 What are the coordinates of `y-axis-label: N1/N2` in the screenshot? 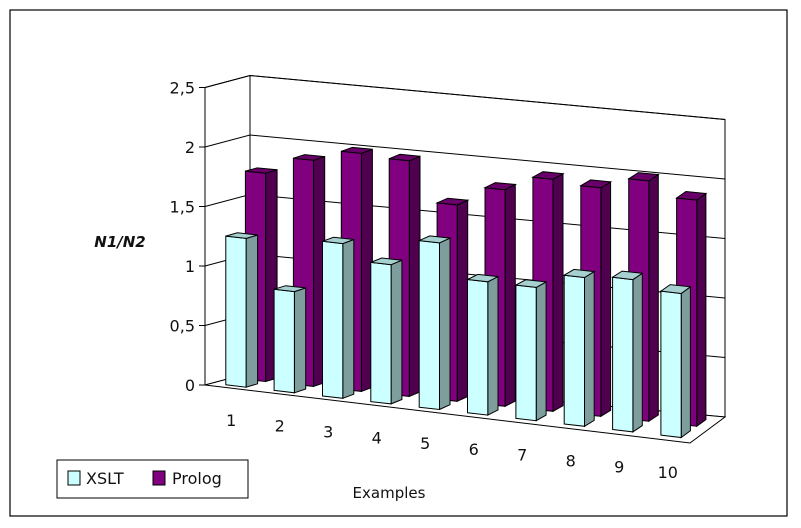 It's located at (119, 242).